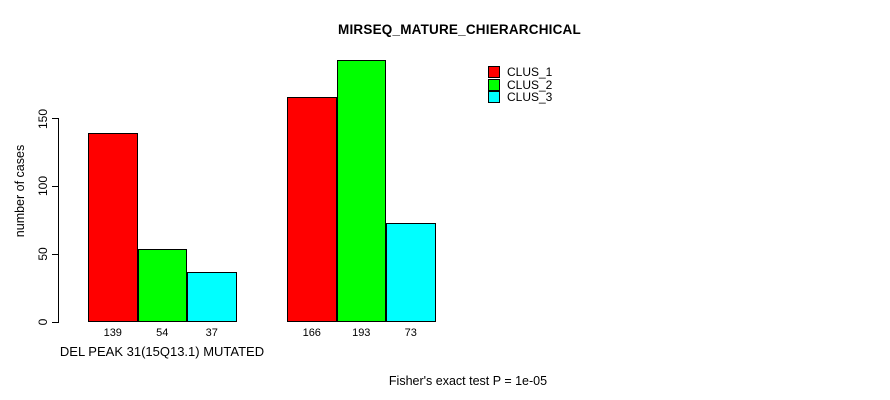 Image resolution: width=890 pixels, height=400 pixels. What do you see at coordinates (361, 333) in the screenshot?
I see `bar-value-clus_2-group-2: 193` at bounding box center [361, 333].